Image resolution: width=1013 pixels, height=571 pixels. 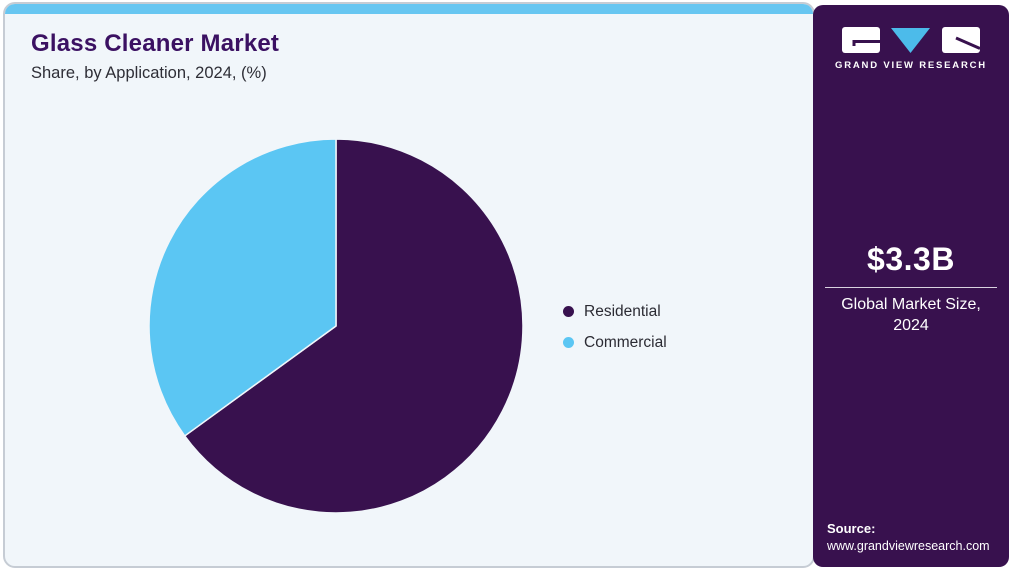 I want to click on legend-item-residential: Residential, so click(x=615, y=311).